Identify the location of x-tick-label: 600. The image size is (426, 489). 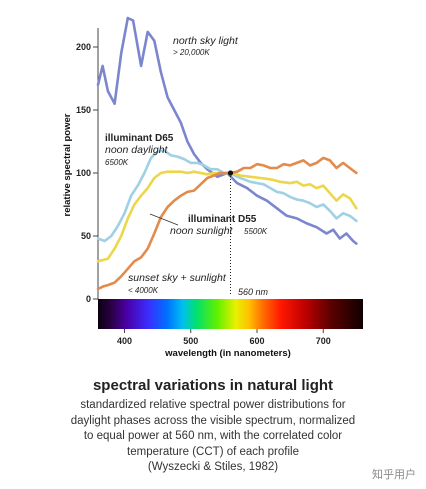
(256, 341).